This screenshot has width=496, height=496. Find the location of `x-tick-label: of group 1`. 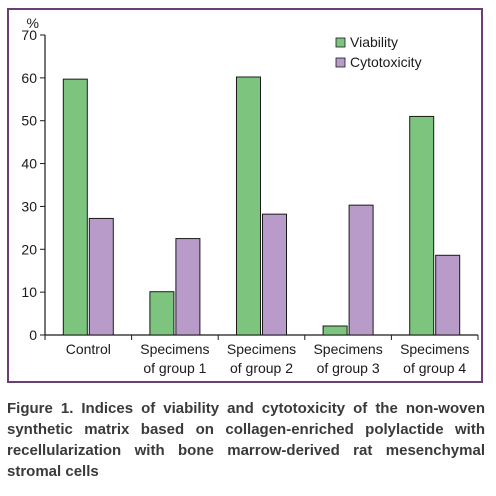

x-tick-label: of group 1 is located at coordinates (174, 368).